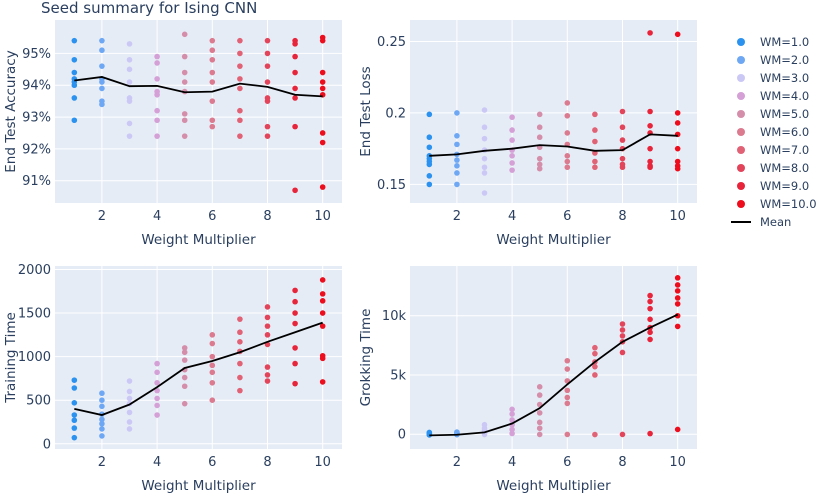 Image resolution: width=830 pixels, height=498 pixels. What do you see at coordinates (47, 444) in the screenshot?
I see `y-tick-label: 0` at bounding box center [47, 444].